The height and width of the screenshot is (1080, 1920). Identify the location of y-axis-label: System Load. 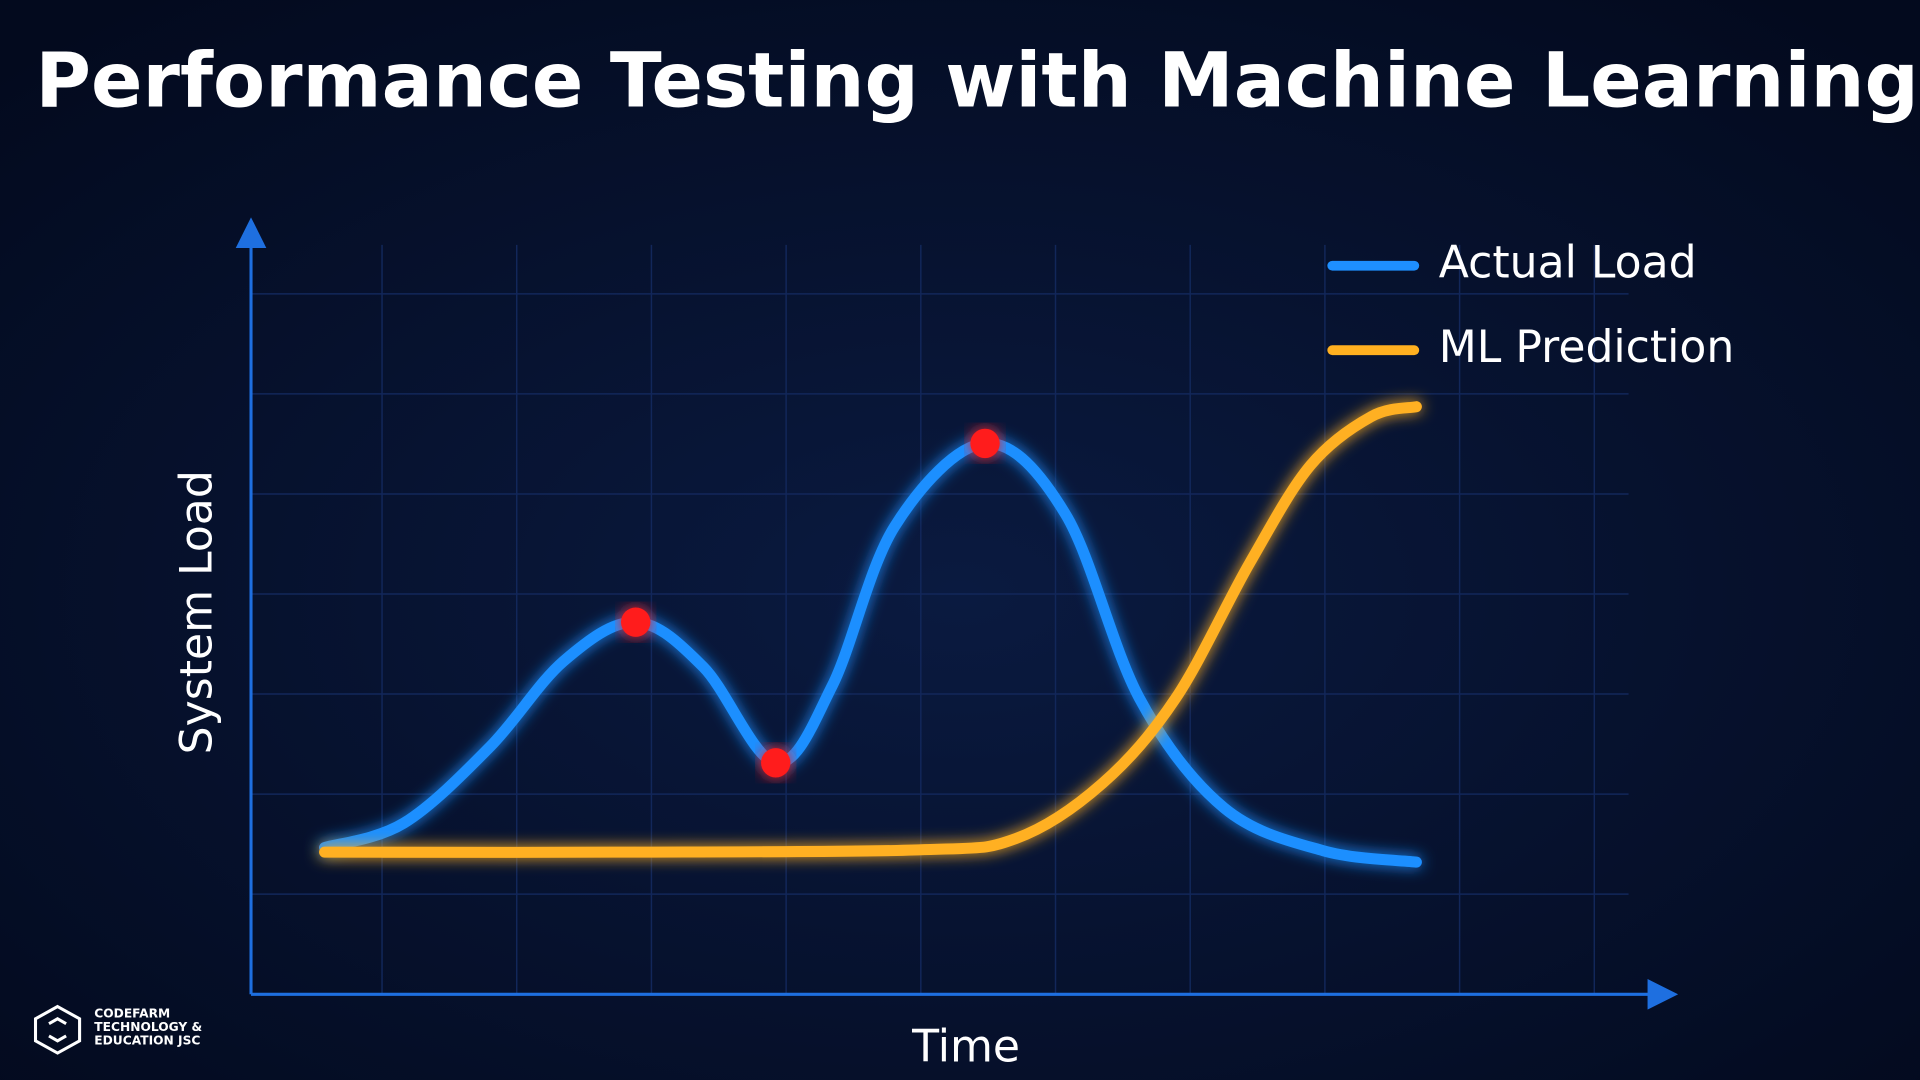
(197, 612).